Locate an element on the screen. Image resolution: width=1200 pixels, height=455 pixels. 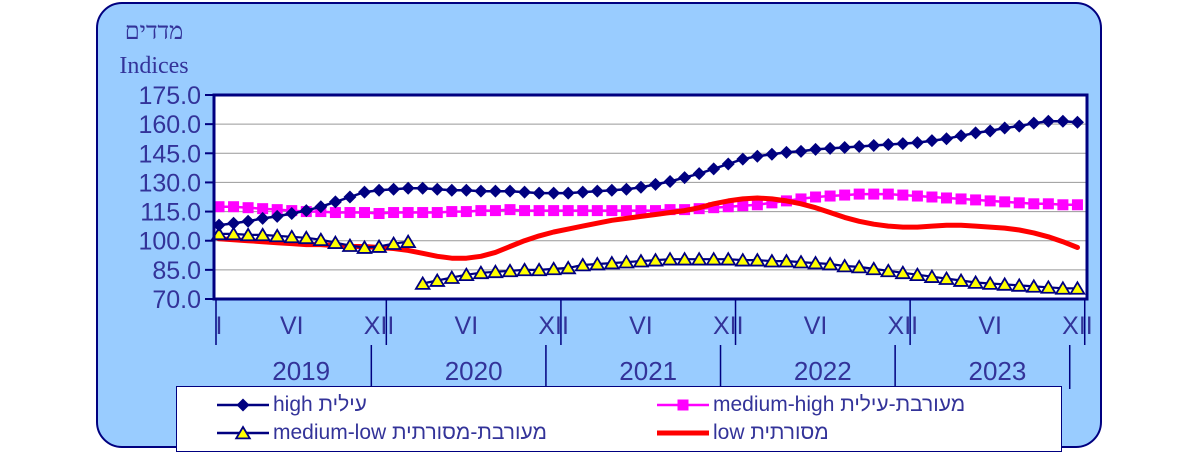
medium-high-series-marker-icon is located at coordinates (683, 405).